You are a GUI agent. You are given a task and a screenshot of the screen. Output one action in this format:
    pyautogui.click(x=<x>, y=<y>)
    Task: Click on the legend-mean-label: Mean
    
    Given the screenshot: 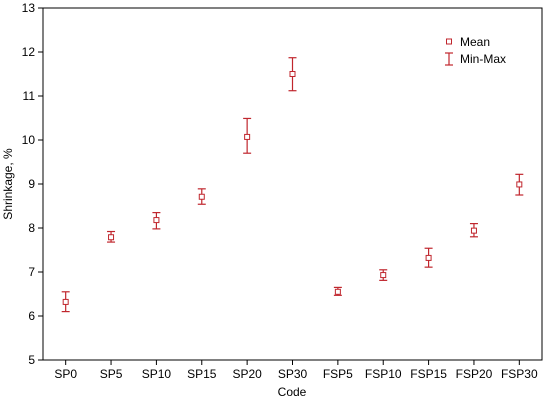 What is the action you would take?
    pyautogui.click(x=475, y=42)
    